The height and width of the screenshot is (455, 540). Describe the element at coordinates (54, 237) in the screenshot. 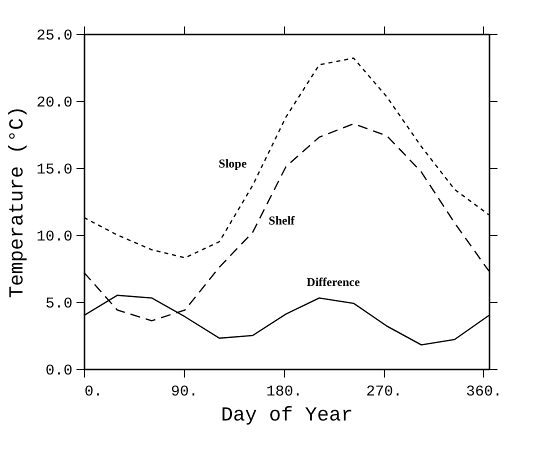

I see `y-tick-label: 10.0` at that location.